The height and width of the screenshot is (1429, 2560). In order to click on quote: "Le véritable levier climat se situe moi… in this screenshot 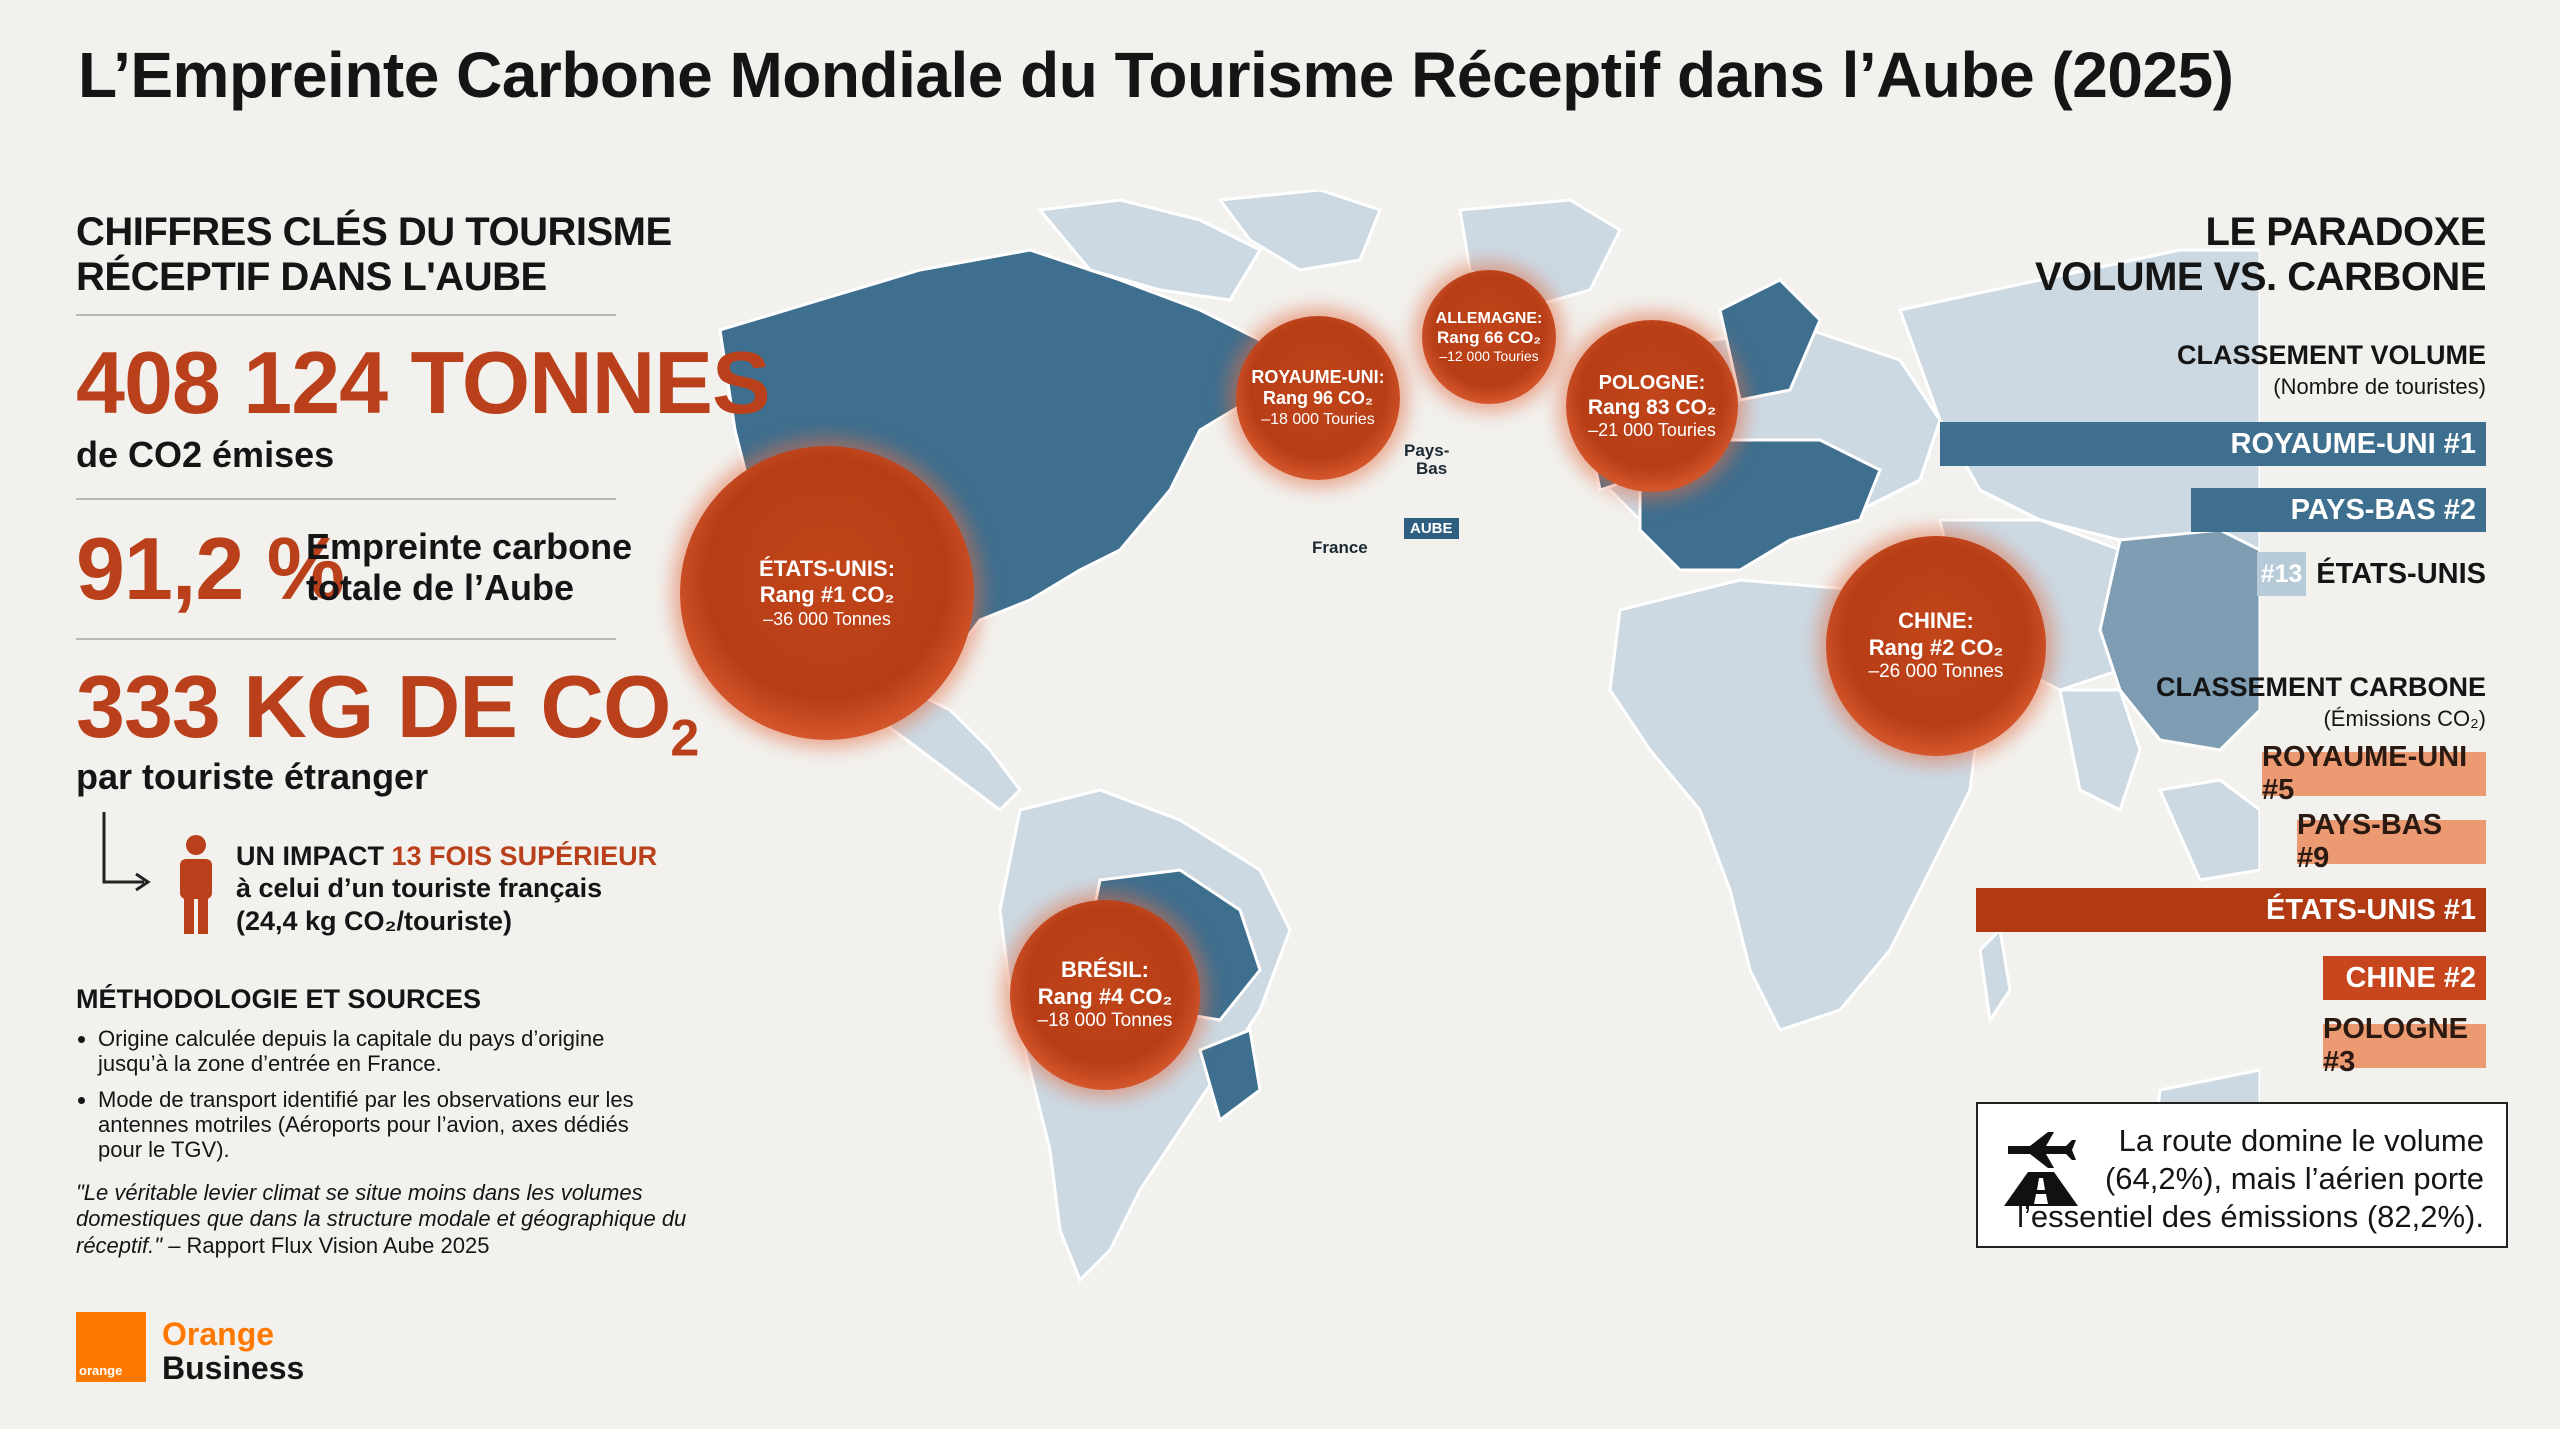, I will do `click(386, 1219)`.